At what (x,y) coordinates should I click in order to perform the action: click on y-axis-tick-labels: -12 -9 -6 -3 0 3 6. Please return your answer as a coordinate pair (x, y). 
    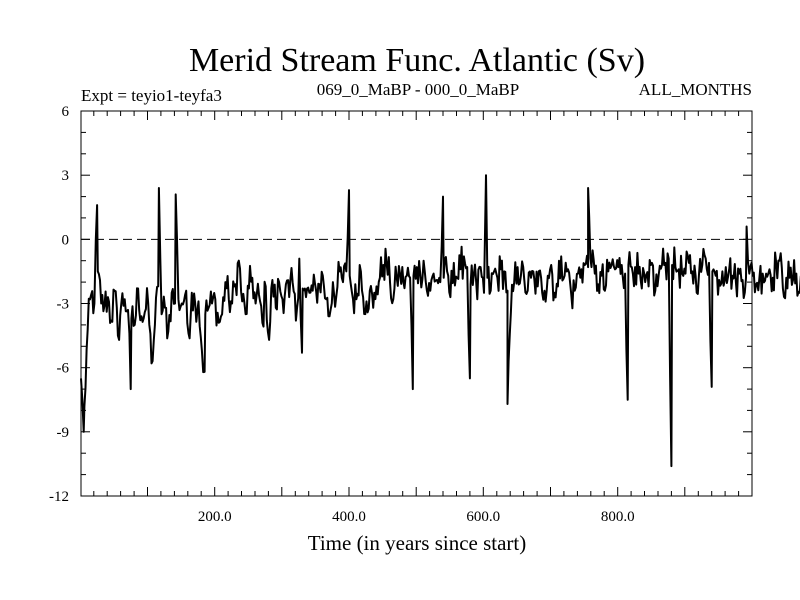
    Looking at the image, I should click on (59, 304).